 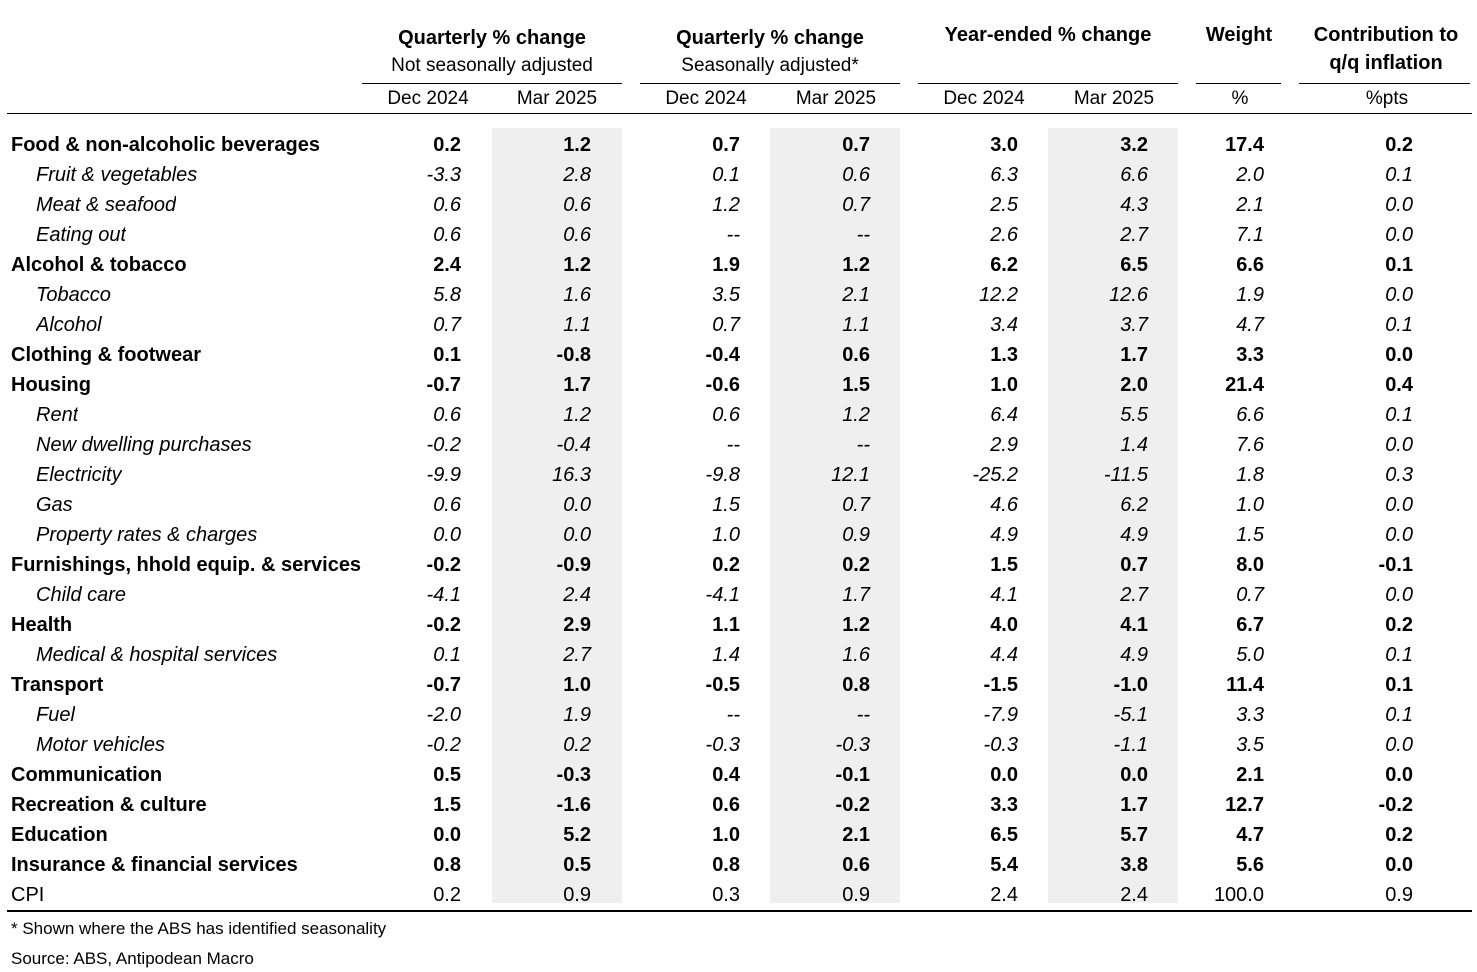 What do you see at coordinates (106, 355) in the screenshot?
I see `row-label: Clothing & footwear` at bounding box center [106, 355].